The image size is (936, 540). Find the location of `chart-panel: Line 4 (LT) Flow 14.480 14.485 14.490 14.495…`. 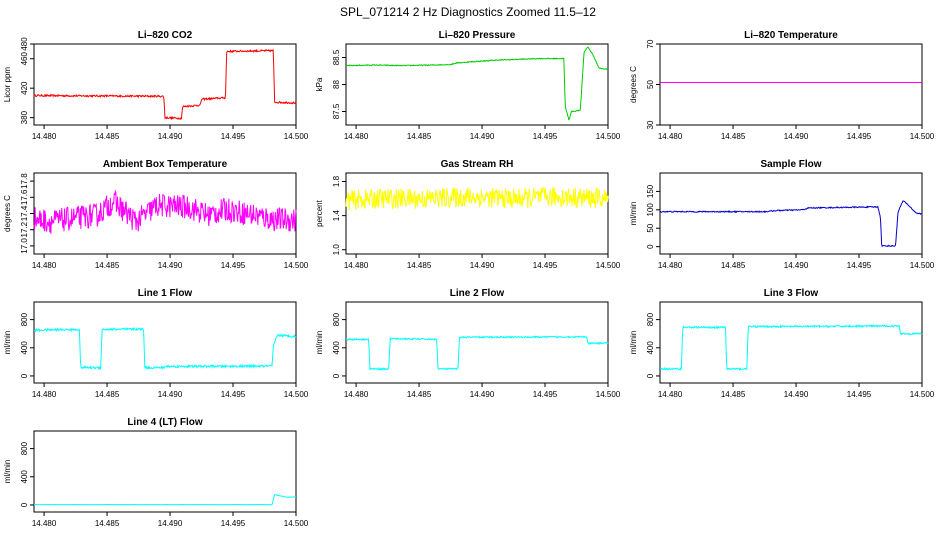

chart-panel: Line 4 (LT) Flow 14.480 14.485 14.490 14.495… is located at coordinates (156, 472).